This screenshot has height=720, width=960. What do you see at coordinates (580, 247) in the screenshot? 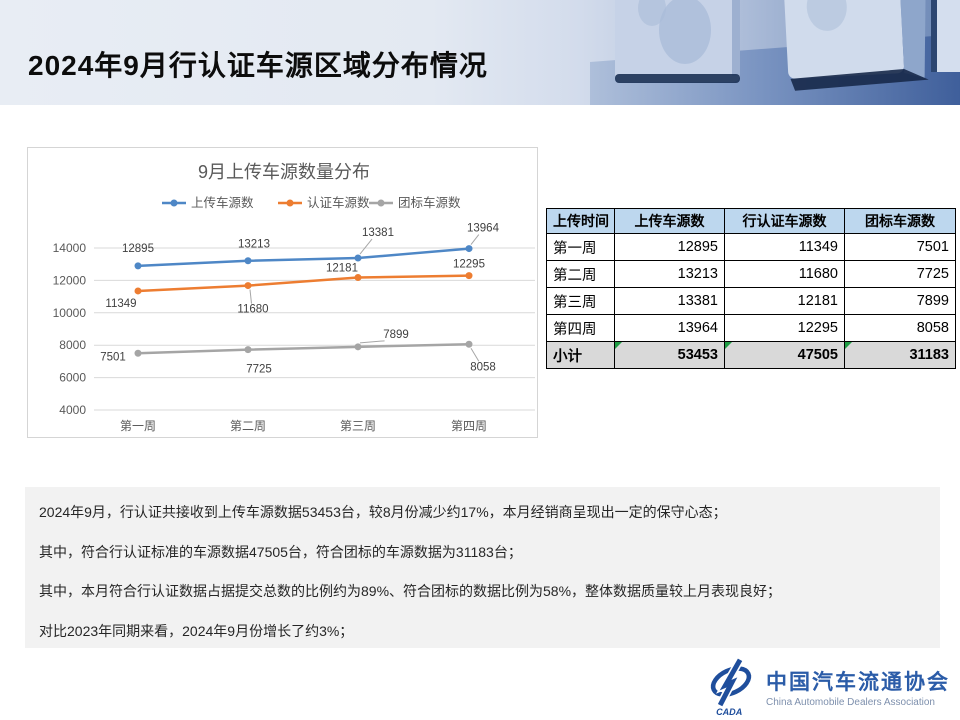
I see `row-label-cell: 第一周` at bounding box center [580, 247].